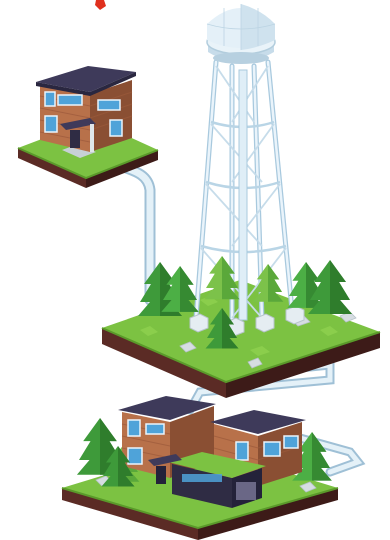 This screenshot has height=540, width=390. What do you see at coordinates (243, 195) in the screenshot?
I see `tower-riser-pipe` at bounding box center [243, 195].